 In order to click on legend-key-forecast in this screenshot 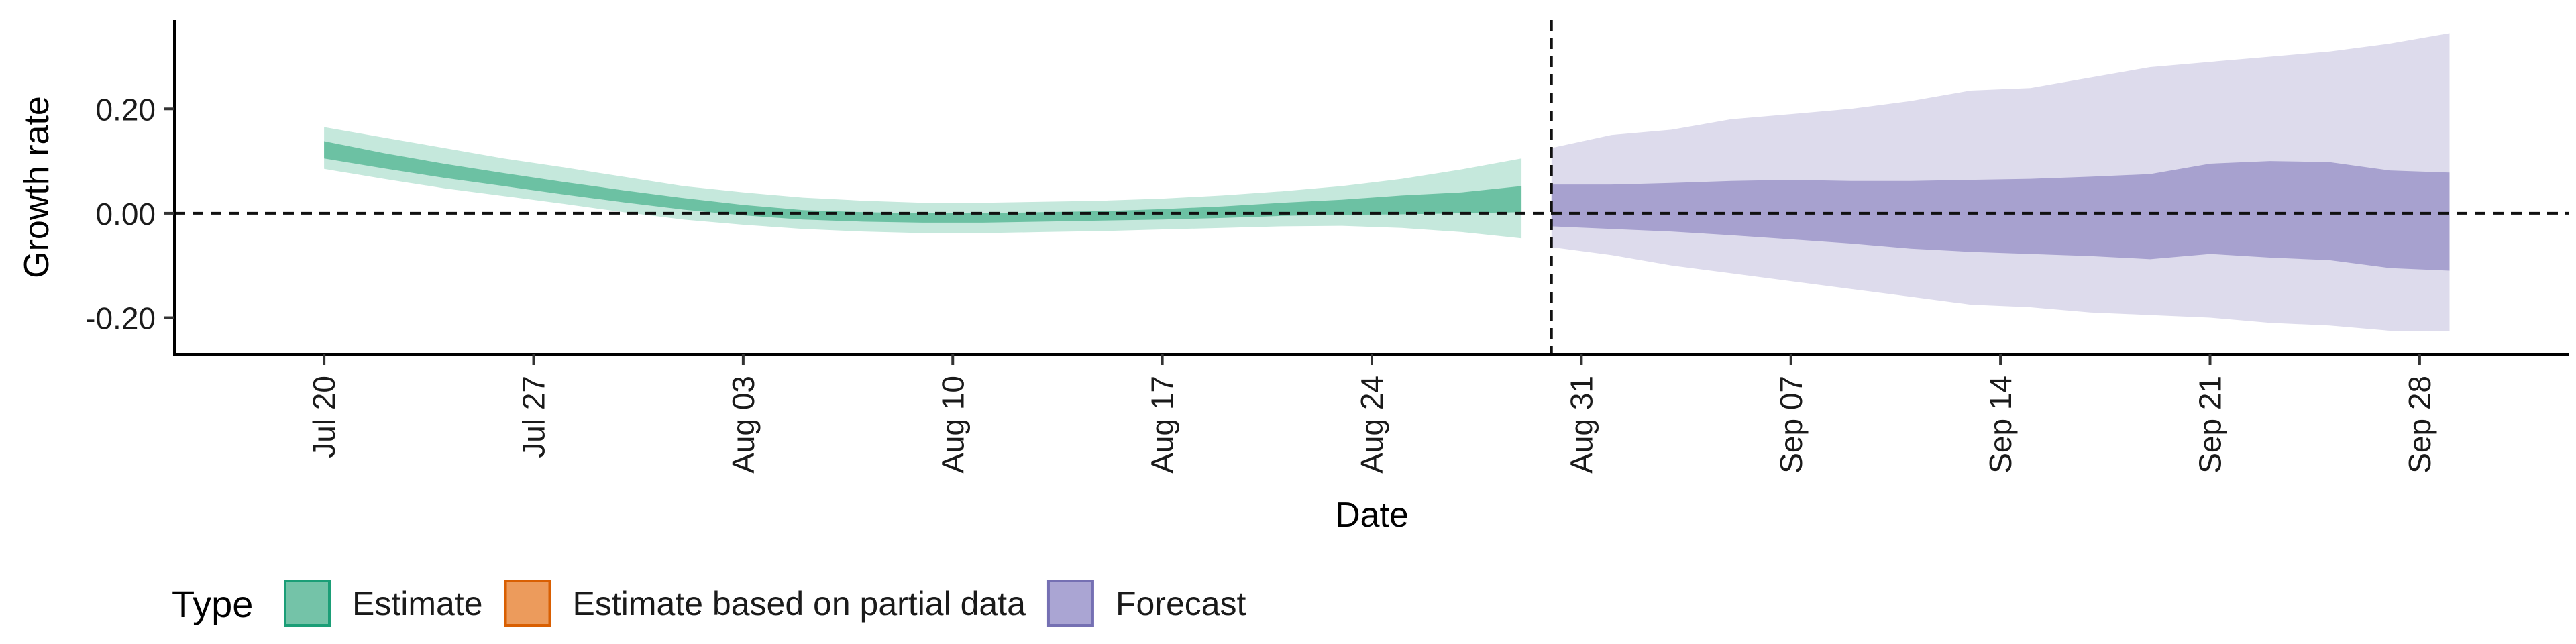, I will do `click(1070, 603)`.